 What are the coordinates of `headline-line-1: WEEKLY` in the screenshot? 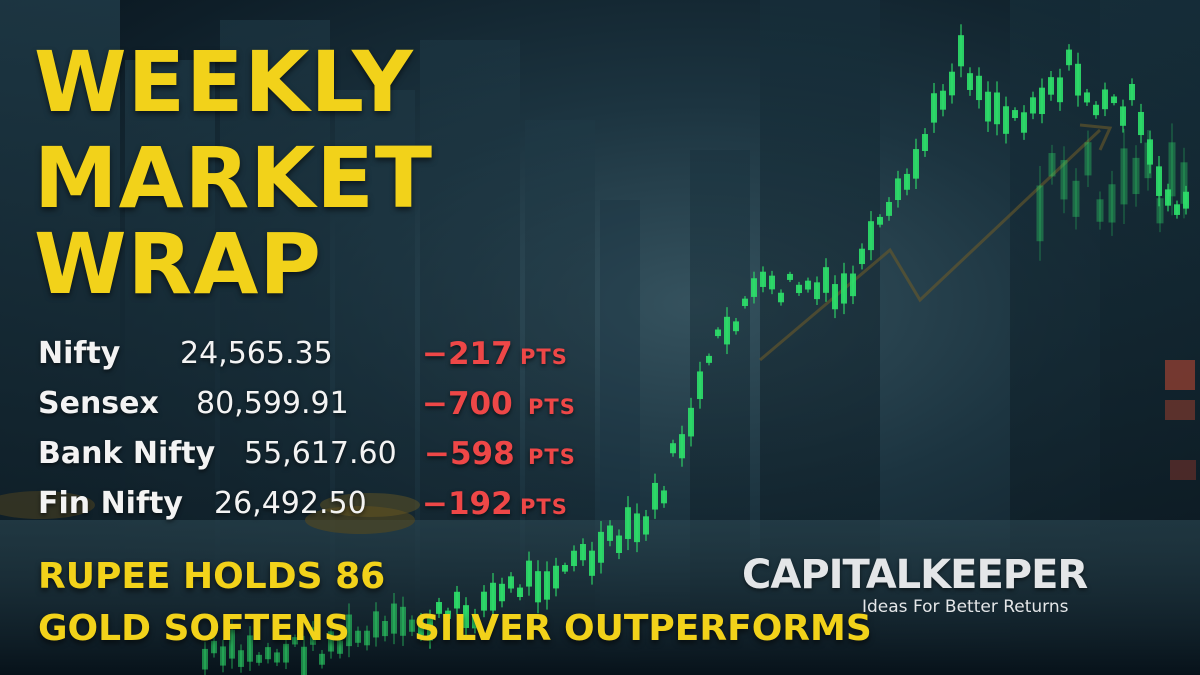 It's located at (224, 82).